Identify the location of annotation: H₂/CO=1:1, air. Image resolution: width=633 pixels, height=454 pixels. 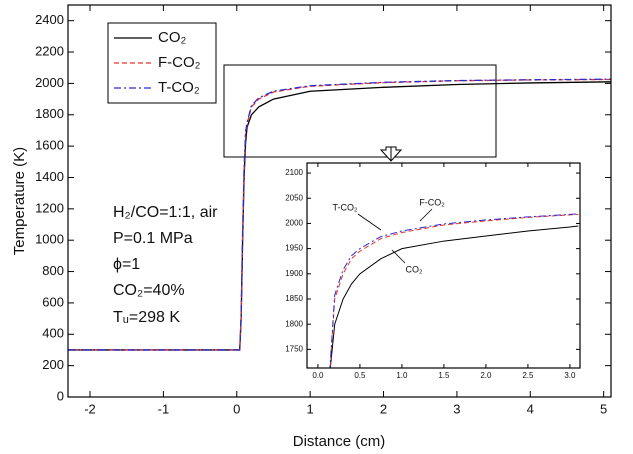
(165, 212).